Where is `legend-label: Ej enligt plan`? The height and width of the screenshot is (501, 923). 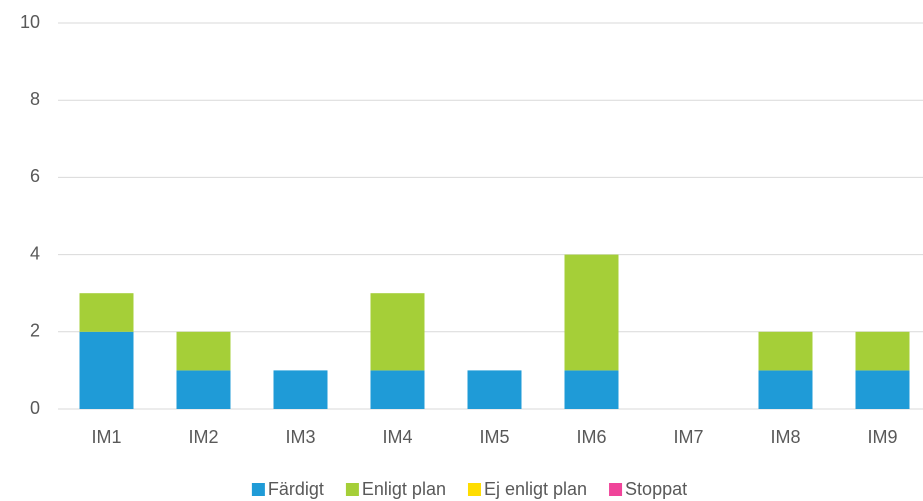 legend-label: Ej enligt plan is located at coordinates (535, 489).